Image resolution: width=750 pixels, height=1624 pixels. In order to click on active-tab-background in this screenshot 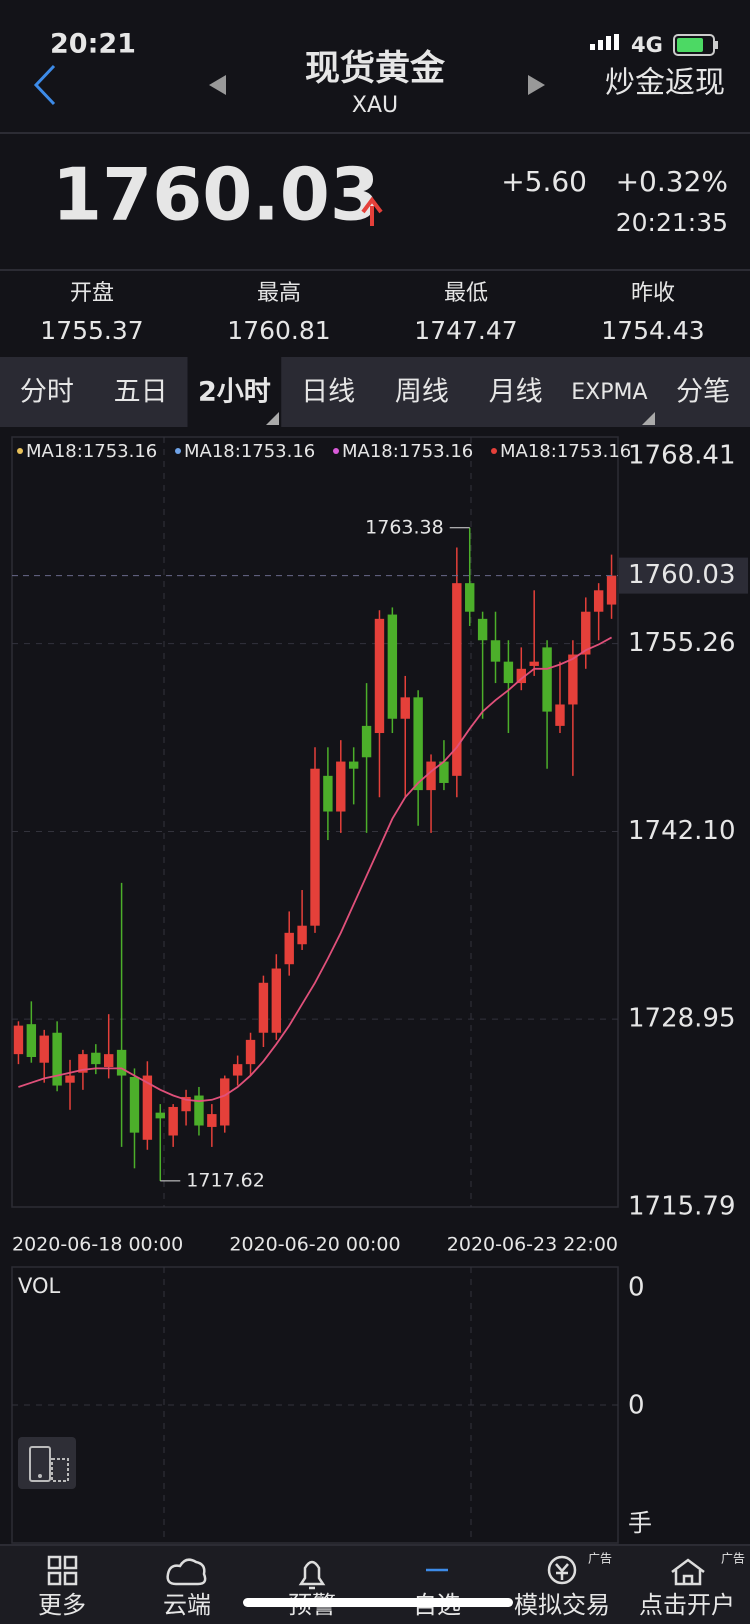, I will do `click(234, 392)`.